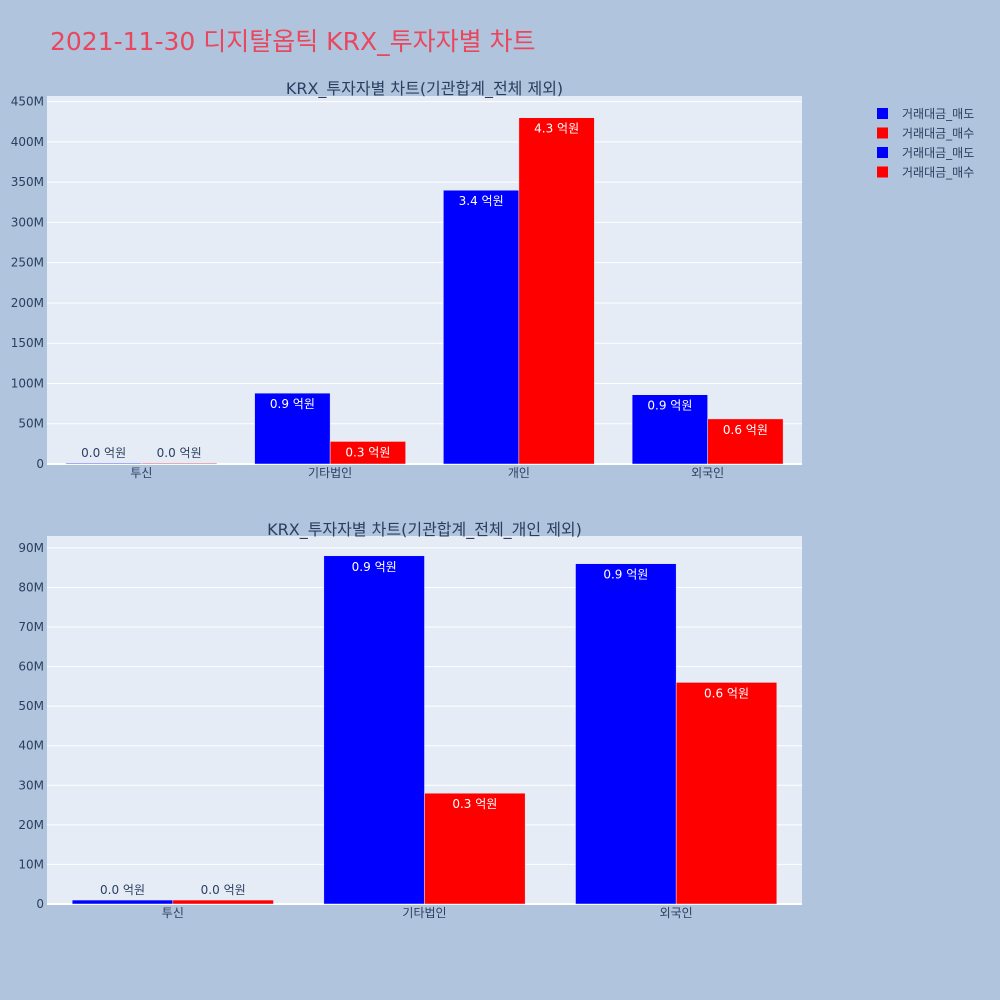 This screenshot has height=1000, width=1000. What do you see at coordinates (556, 129) in the screenshot?
I see `data-label: 4.3 억원` at bounding box center [556, 129].